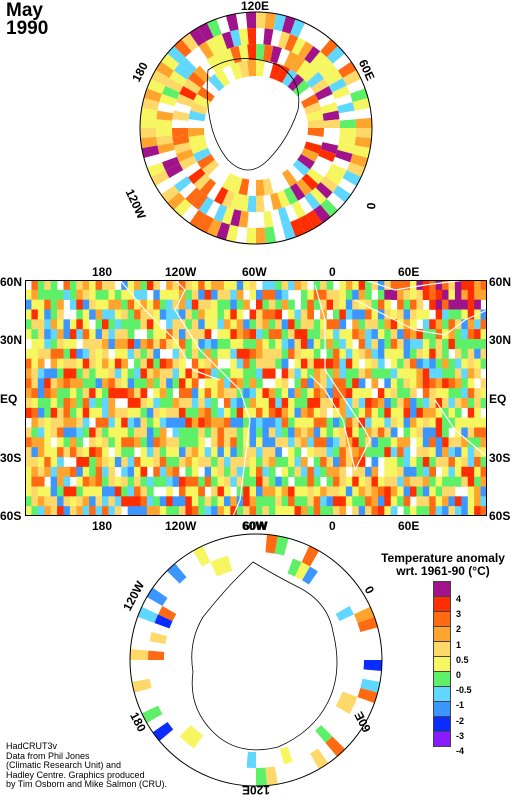 The height and width of the screenshot is (800, 512). What do you see at coordinates (87, 784) in the screenshot?
I see `credit-line-5: by Tim Osborn and Mike Salmon (CRU).` at bounding box center [87, 784].